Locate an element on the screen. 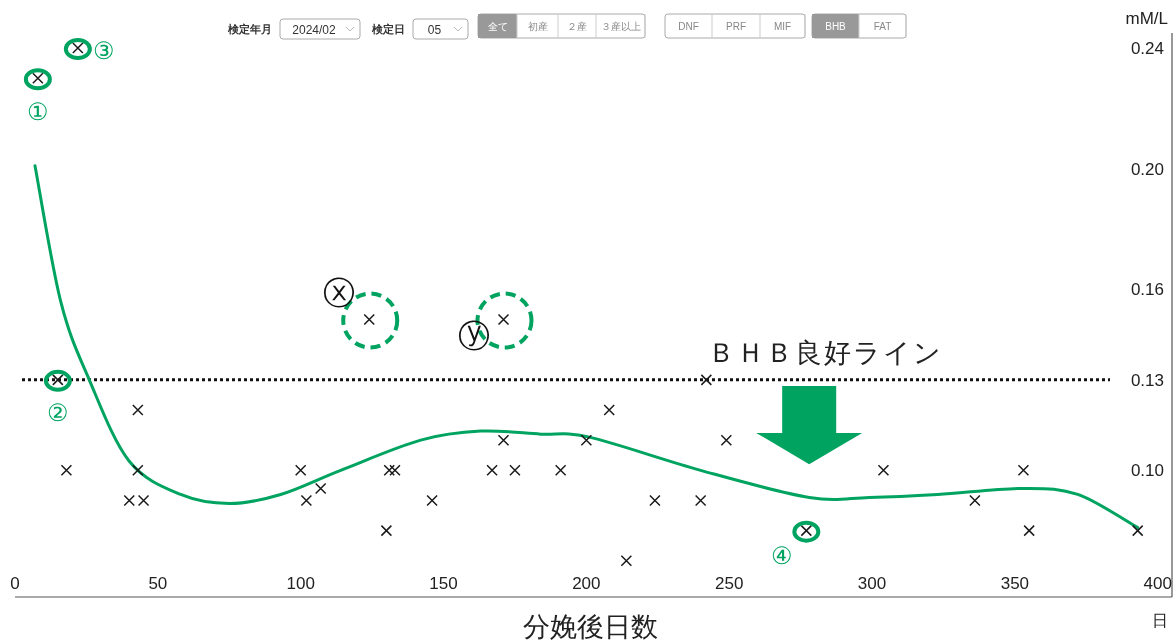  annotation: ① is located at coordinates (37, 112).